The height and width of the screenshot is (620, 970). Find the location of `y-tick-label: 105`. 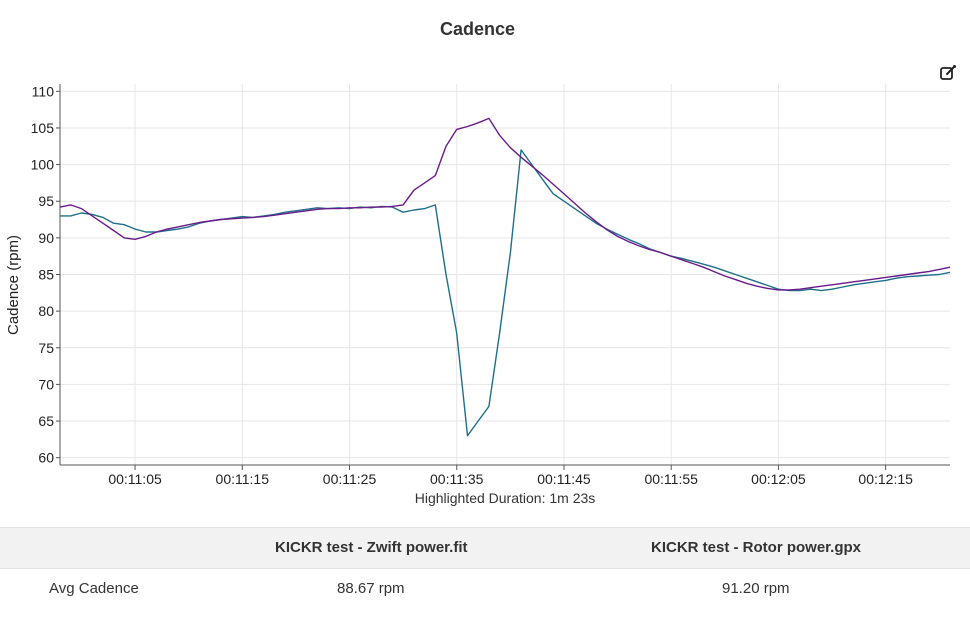

y-tick-label: 105 is located at coordinates (43, 128).